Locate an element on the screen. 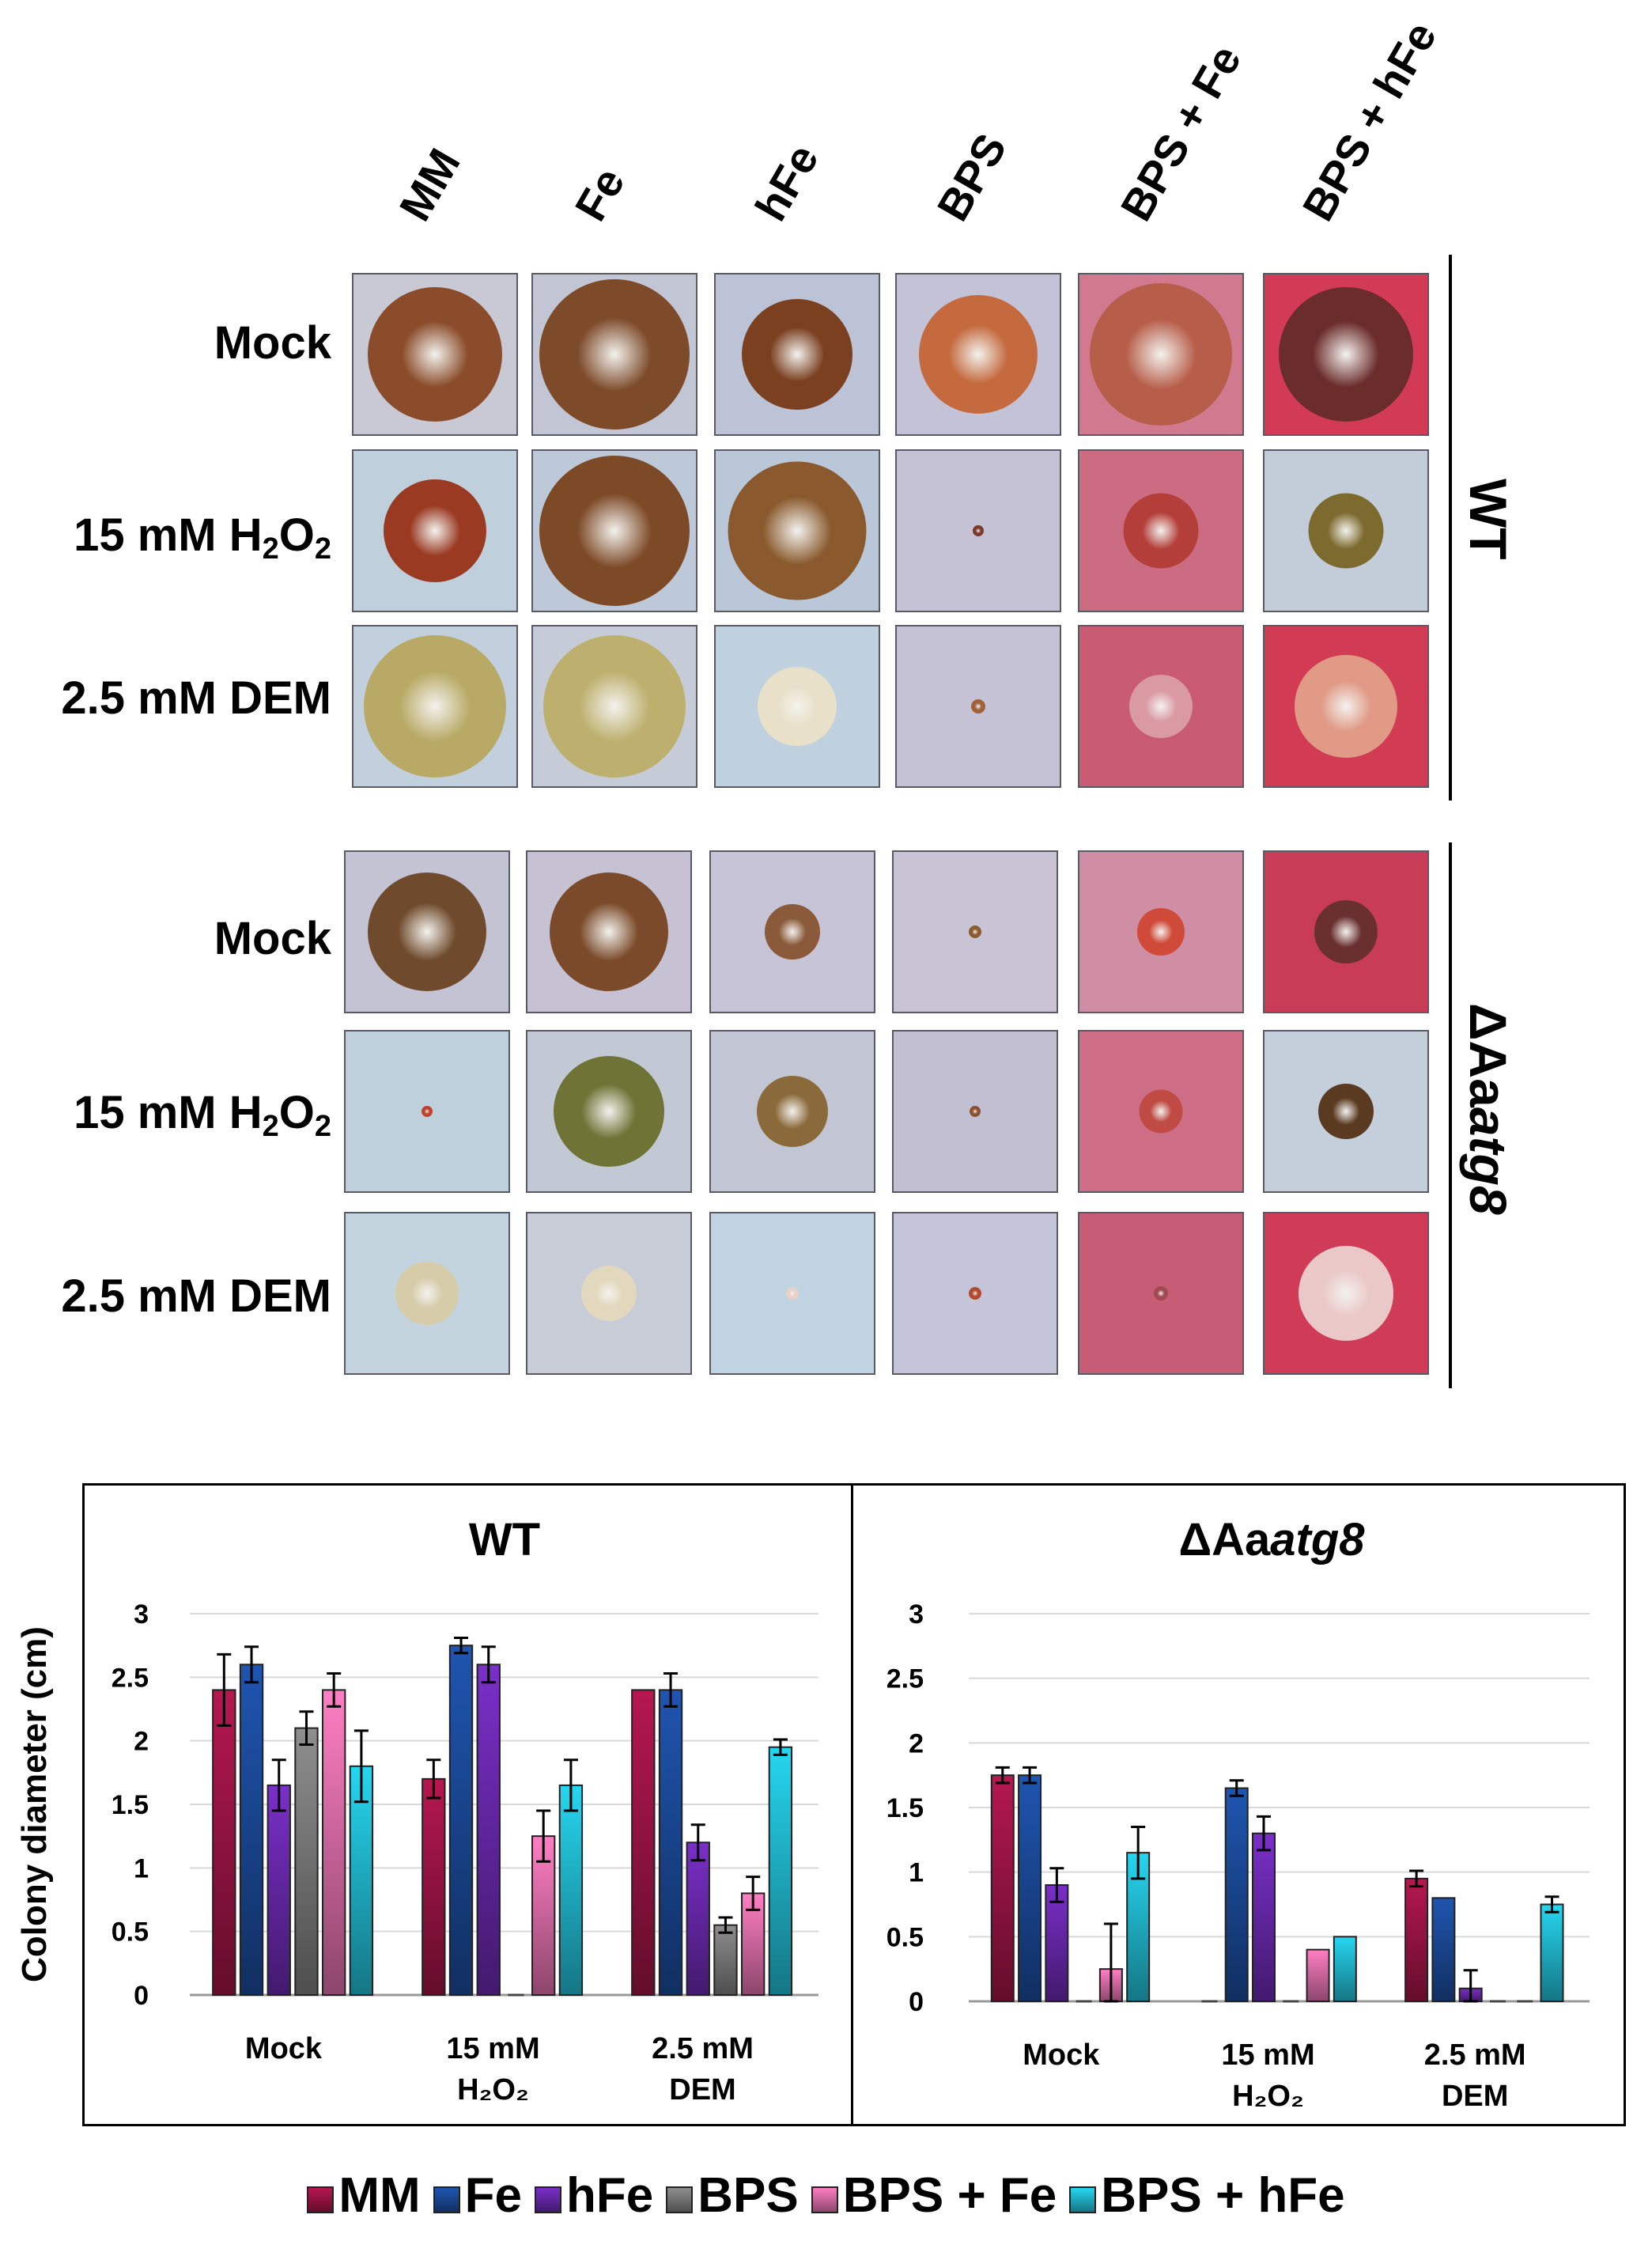 The width and height of the screenshot is (1652, 2241). mutant-plate-r2-c3 is located at coordinates (792, 1111).